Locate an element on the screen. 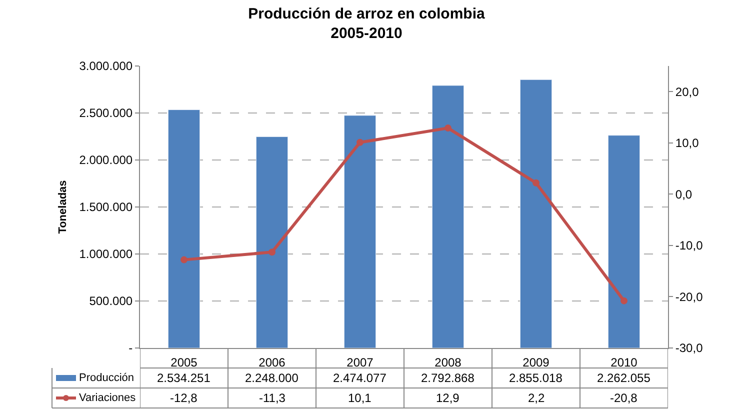 Image resolution: width=733 pixels, height=415 pixels. x-tick-label: 2007 is located at coordinates (360, 362).